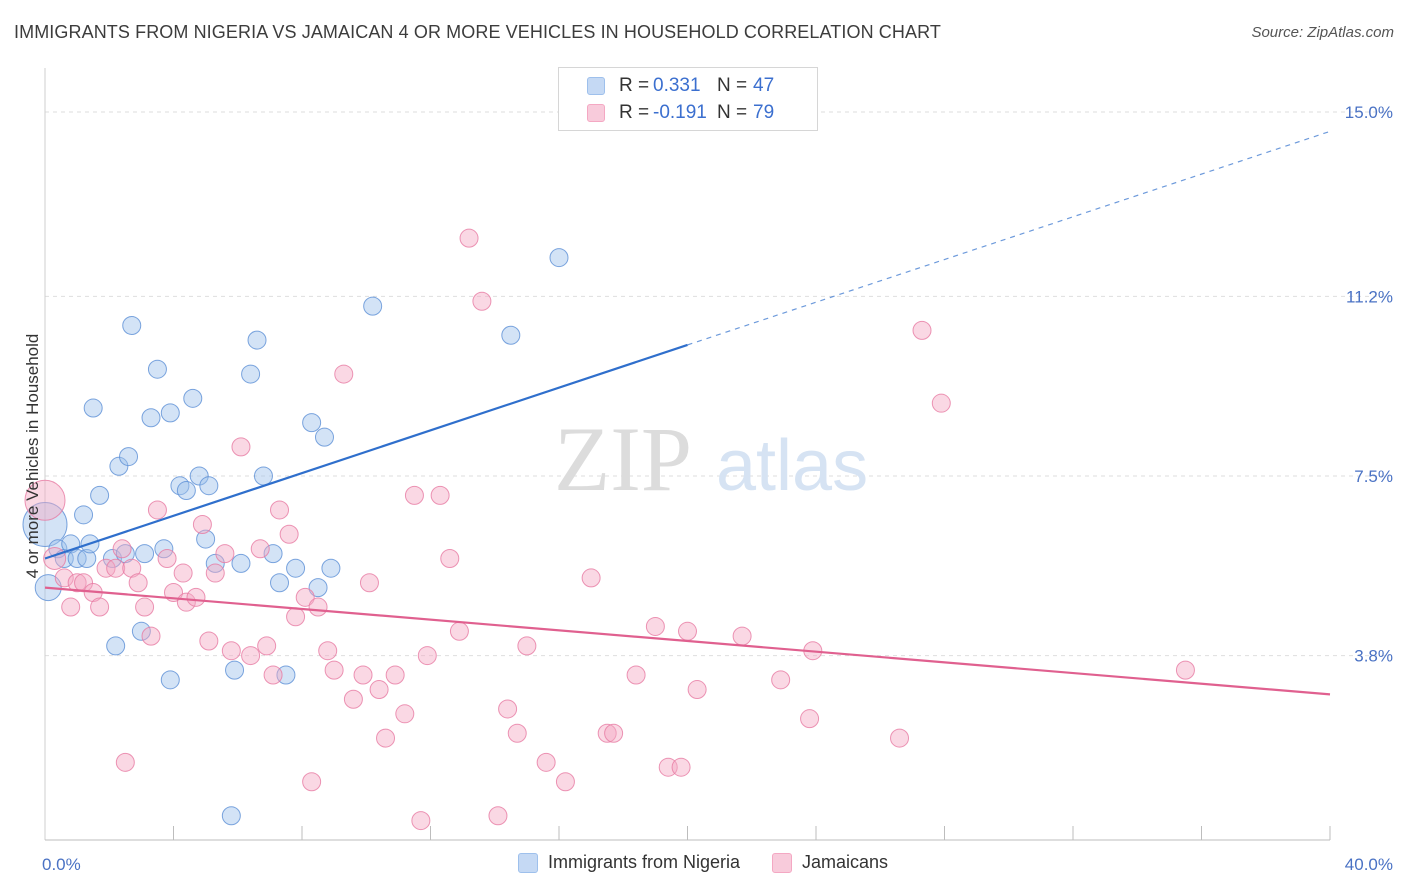 This screenshot has height=892, width=1406. What do you see at coordinates (643, 862) in the screenshot?
I see `legend-label-nigeria: Immigrants from Nigeria` at bounding box center [643, 862].